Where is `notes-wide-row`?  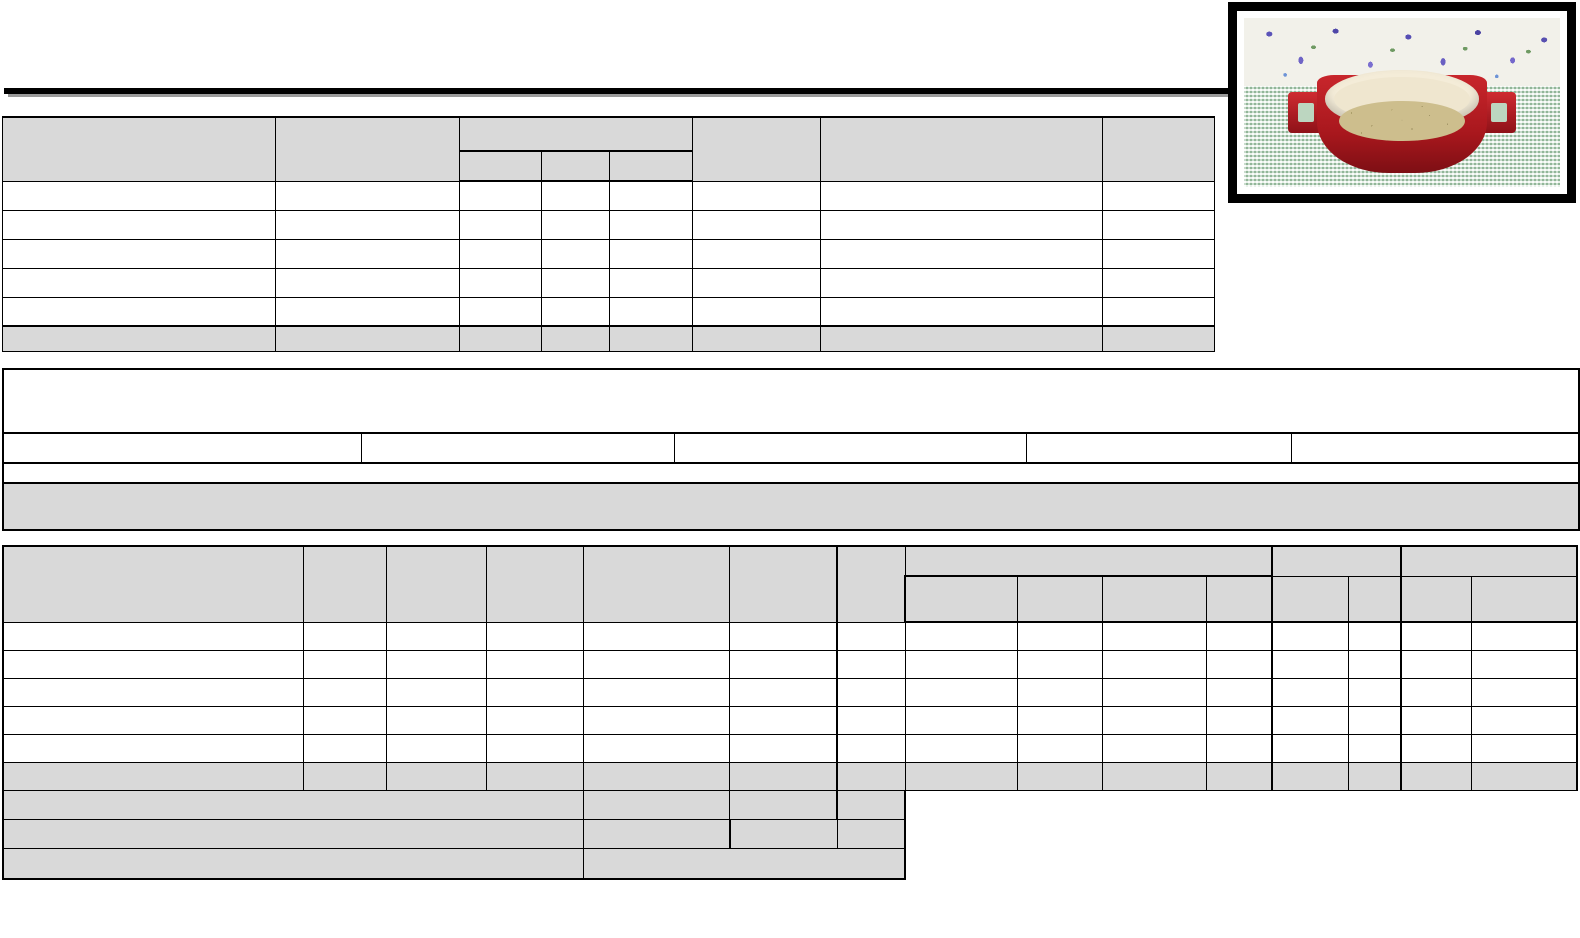 notes-wide-row is located at coordinates (790, 401).